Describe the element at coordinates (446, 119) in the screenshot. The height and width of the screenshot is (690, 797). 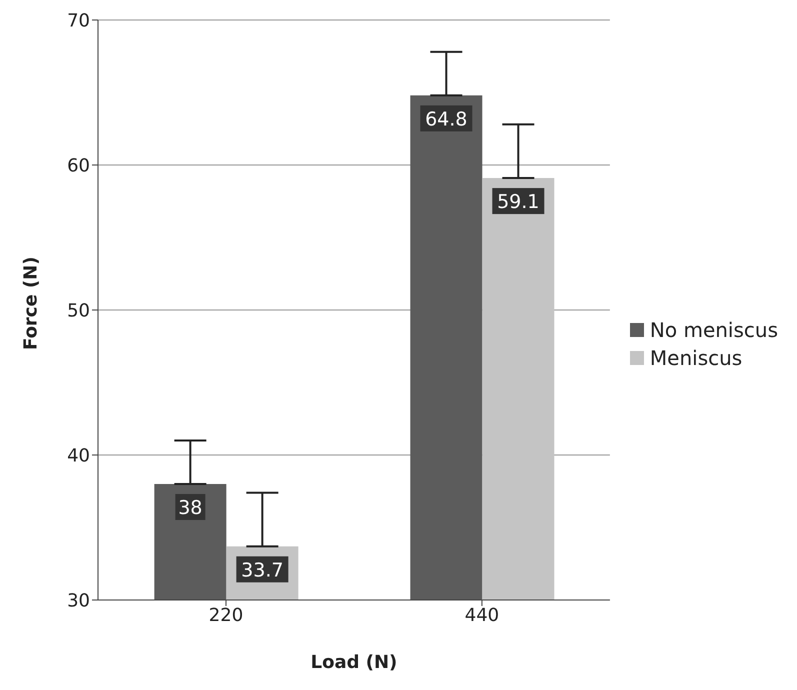
I see `data-label: 64.8` at that location.